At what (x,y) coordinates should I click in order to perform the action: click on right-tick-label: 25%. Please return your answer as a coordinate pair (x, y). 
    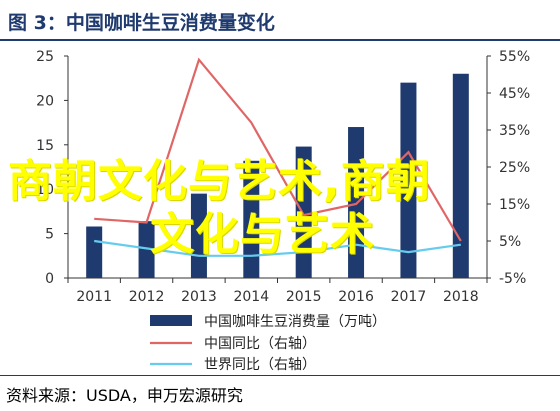
    Looking at the image, I should click on (514, 168).